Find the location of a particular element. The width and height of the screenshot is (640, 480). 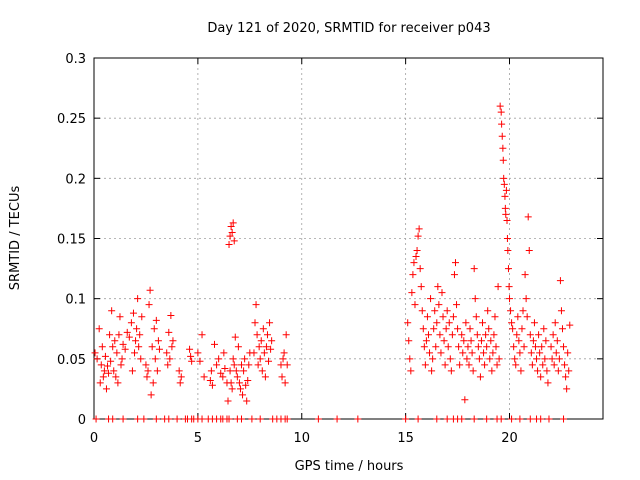

x-tick-label: 15 is located at coordinates (405, 438).